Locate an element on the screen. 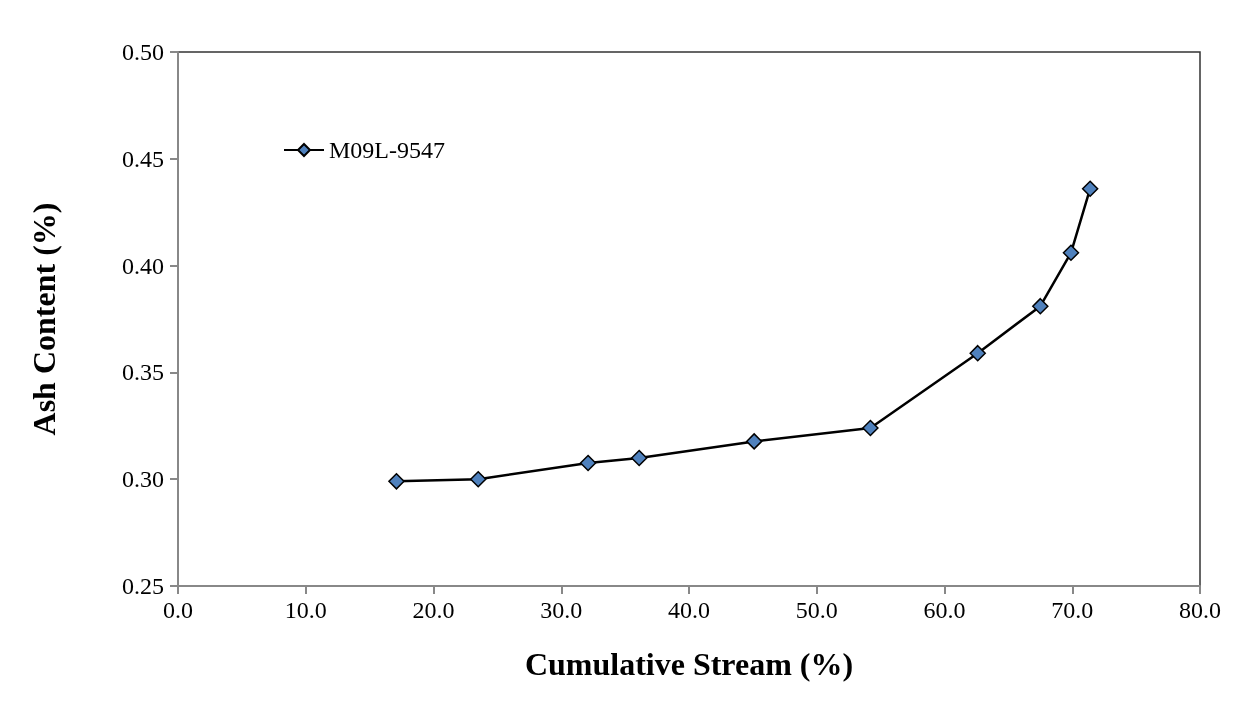  y-tick-label: 0.40 is located at coordinates (143, 265).